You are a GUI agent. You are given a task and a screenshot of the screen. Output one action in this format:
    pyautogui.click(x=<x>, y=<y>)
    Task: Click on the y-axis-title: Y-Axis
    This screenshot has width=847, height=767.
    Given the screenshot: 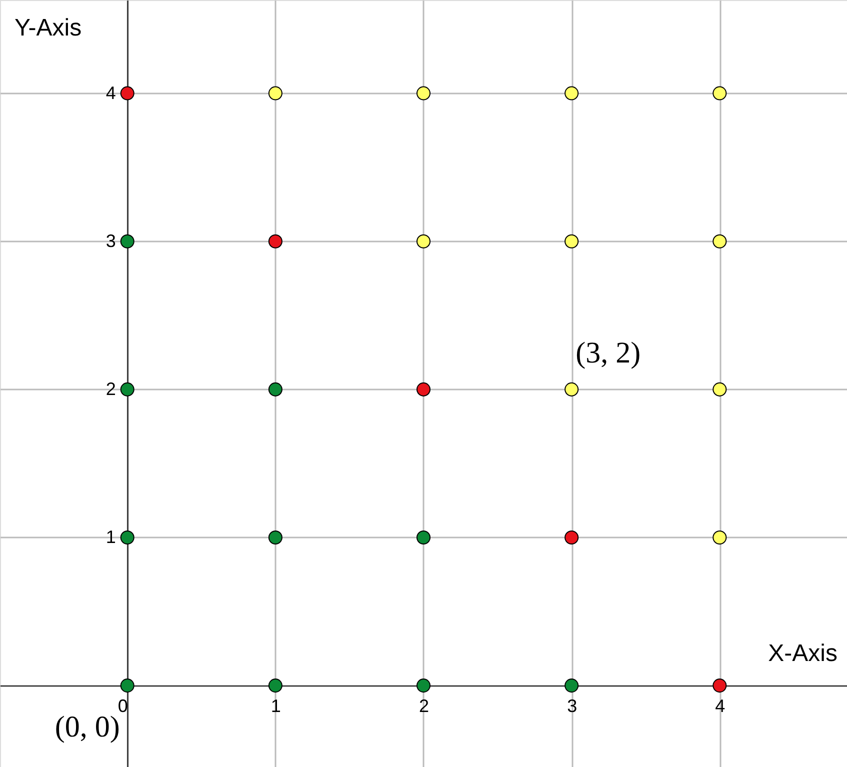 What is the action you would take?
    pyautogui.click(x=48, y=28)
    